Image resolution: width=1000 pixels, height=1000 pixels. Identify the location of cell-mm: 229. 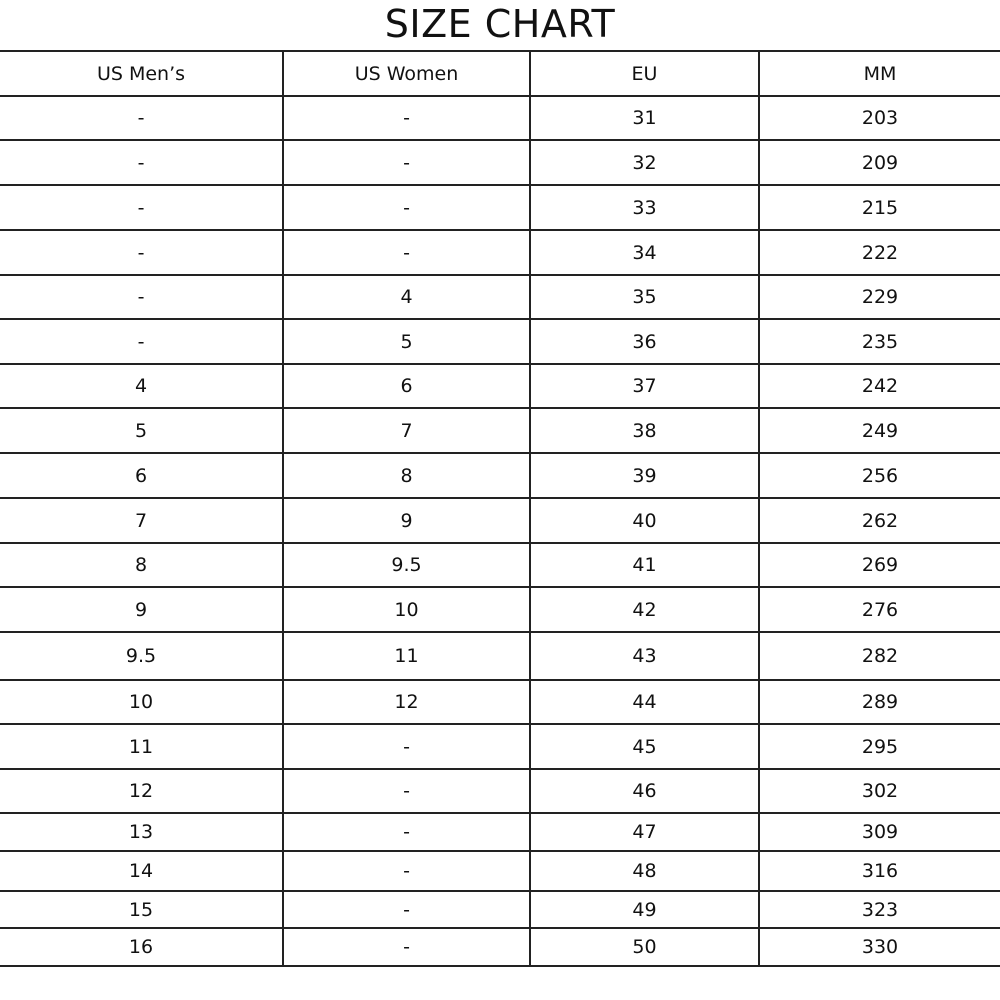
(879, 297).